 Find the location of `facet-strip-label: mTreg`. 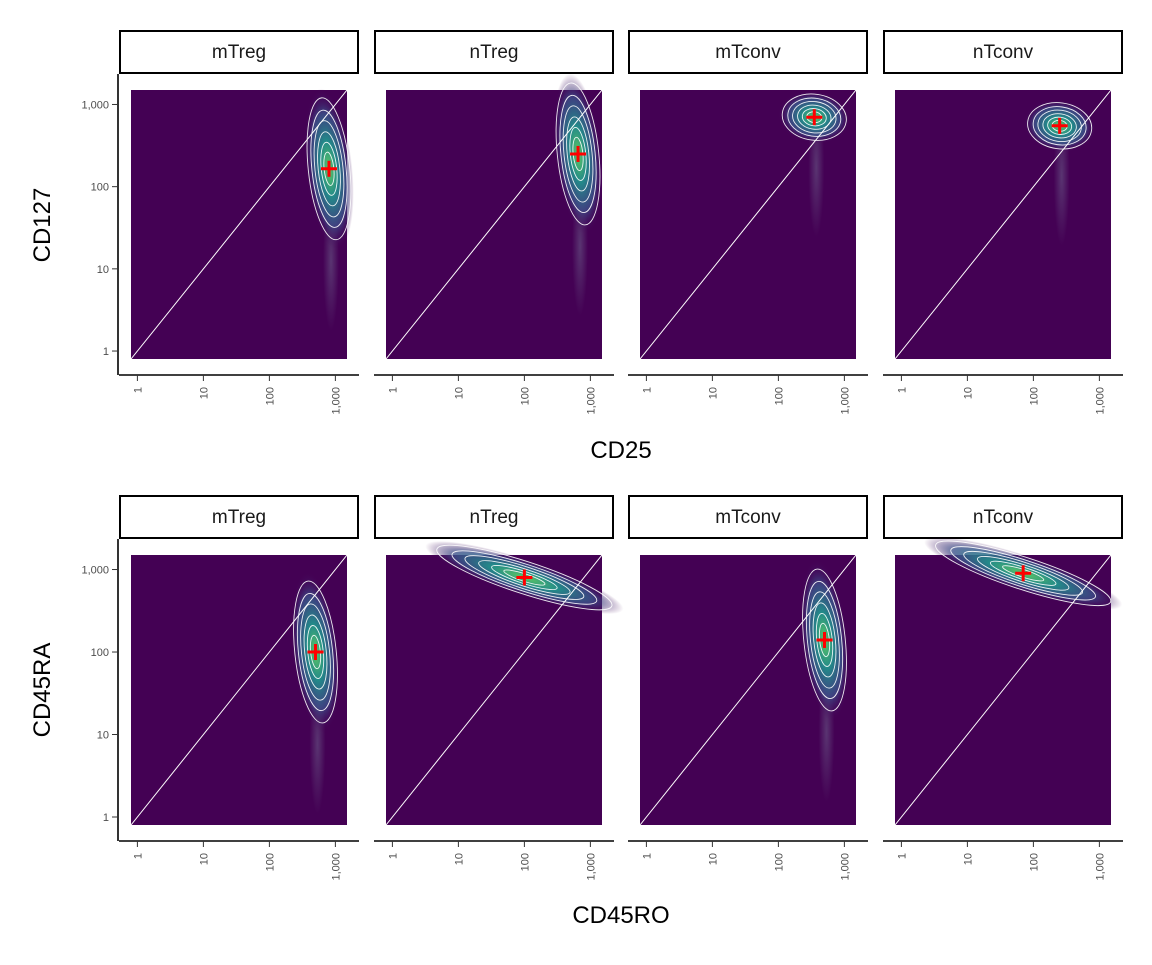

facet-strip-label: mTreg is located at coordinates (239, 52).